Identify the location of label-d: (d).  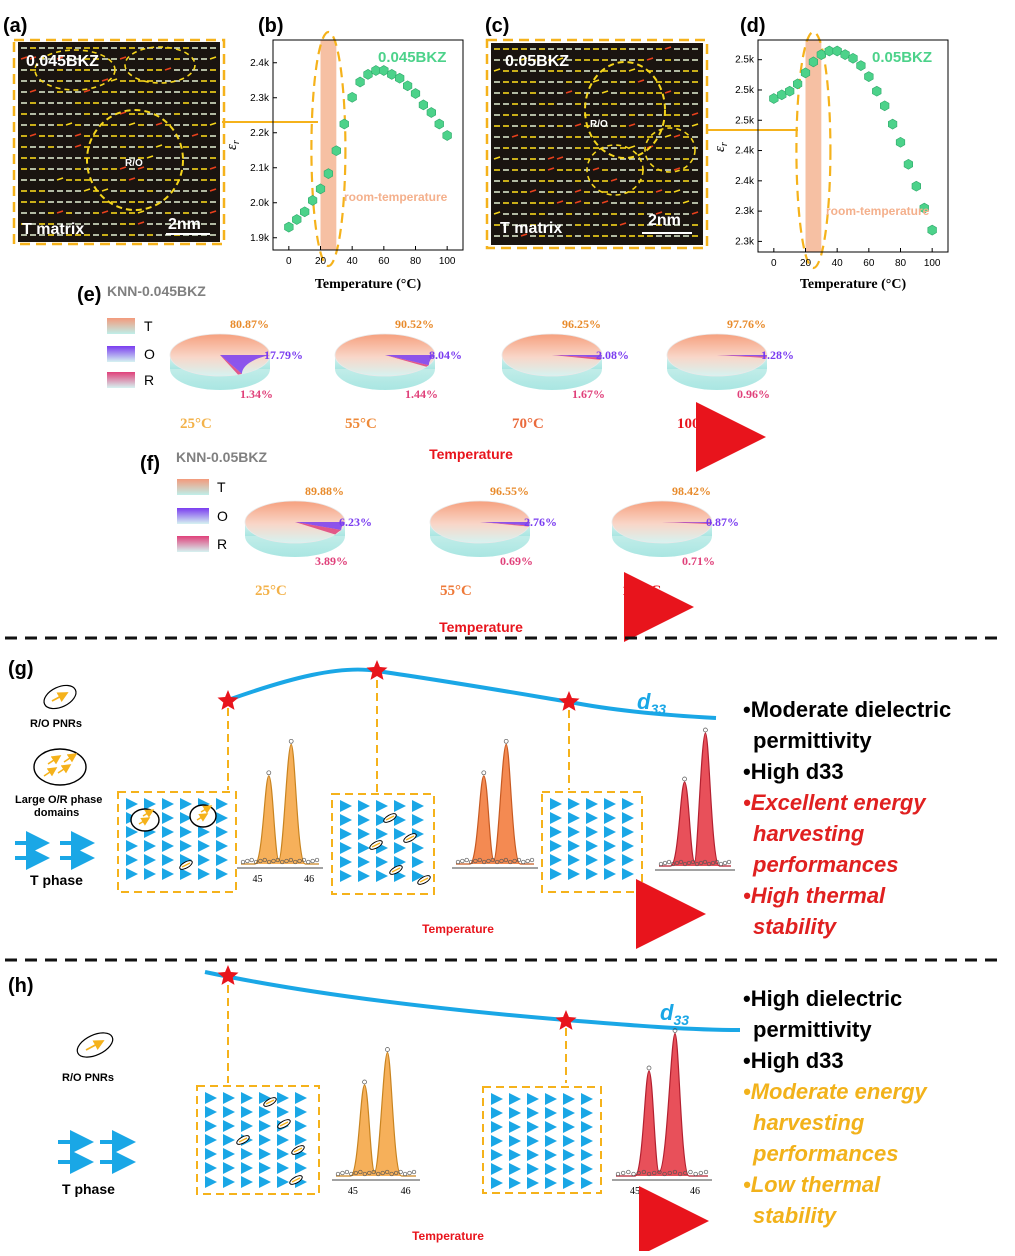
(753, 26).